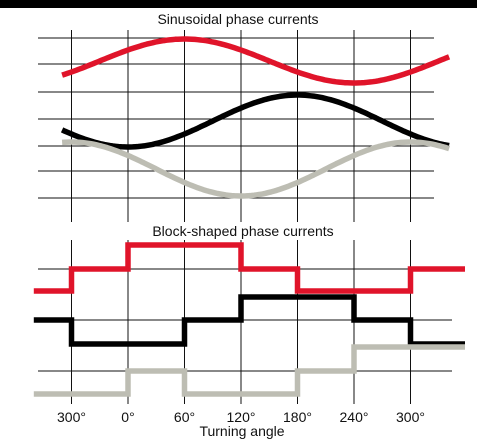 The image size is (477, 441). What do you see at coordinates (241, 431) in the screenshot?
I see `x-axis-label: Turning angle` at bounding box center [241, 431].